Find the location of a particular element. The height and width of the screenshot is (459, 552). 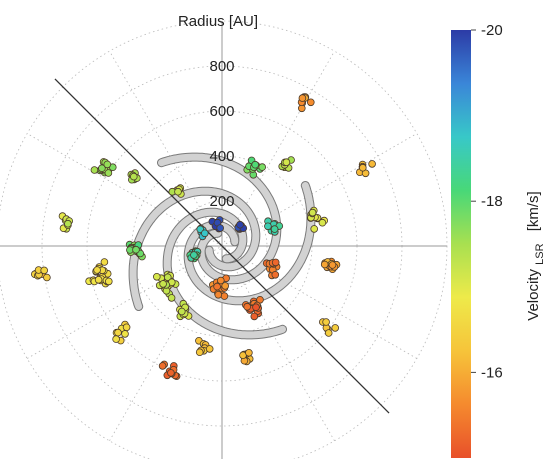

colorbar-title: Velocity LSR [km/s] is located at coordinates (536, 255).